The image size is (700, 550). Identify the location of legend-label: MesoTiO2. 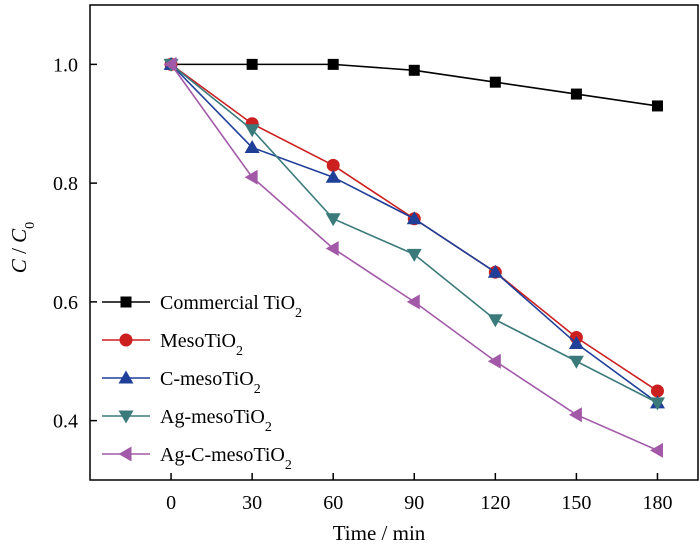
(201, 344).